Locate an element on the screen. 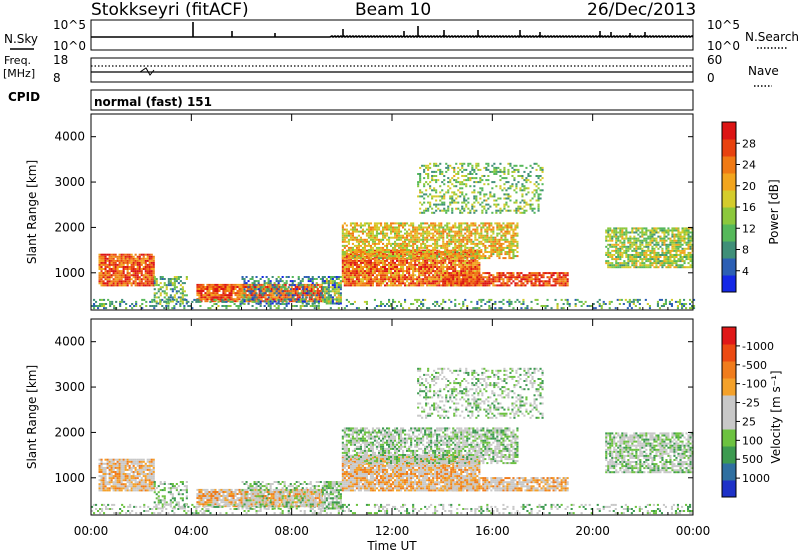 Image resolution: width=800 pixels, height=554 pixels. nsky-tick-right-top: 10^5 is located at coordinates (723, 25).